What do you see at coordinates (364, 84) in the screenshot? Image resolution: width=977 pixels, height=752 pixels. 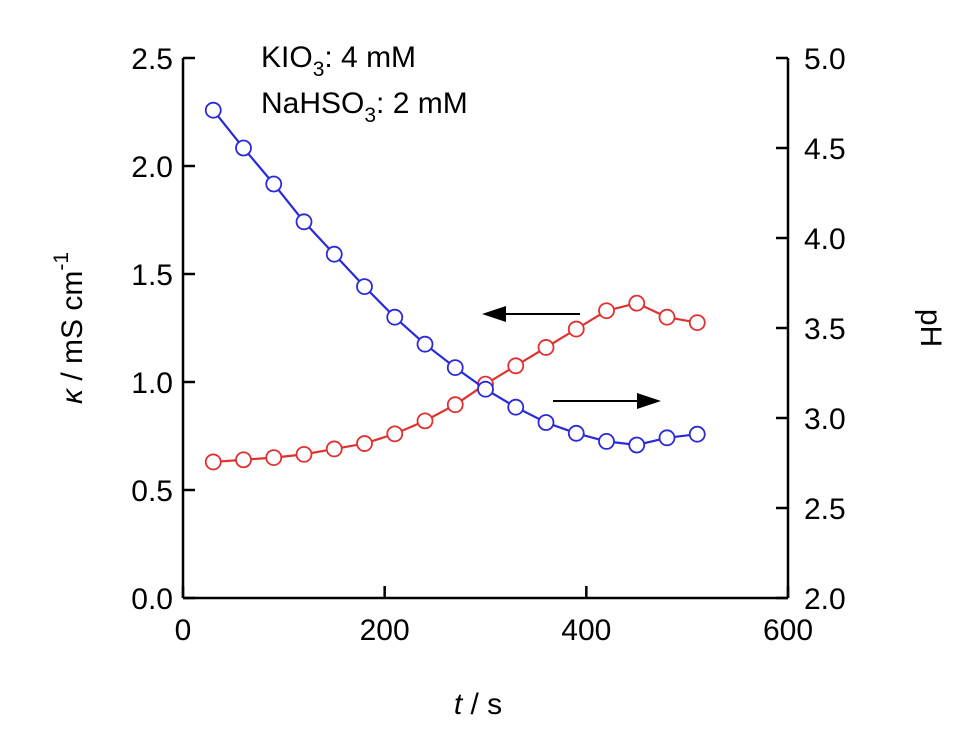 I see `annotation-group: KIO3: 4 mM NaHSO3: 2 mM` at bounding box center [364, 84].